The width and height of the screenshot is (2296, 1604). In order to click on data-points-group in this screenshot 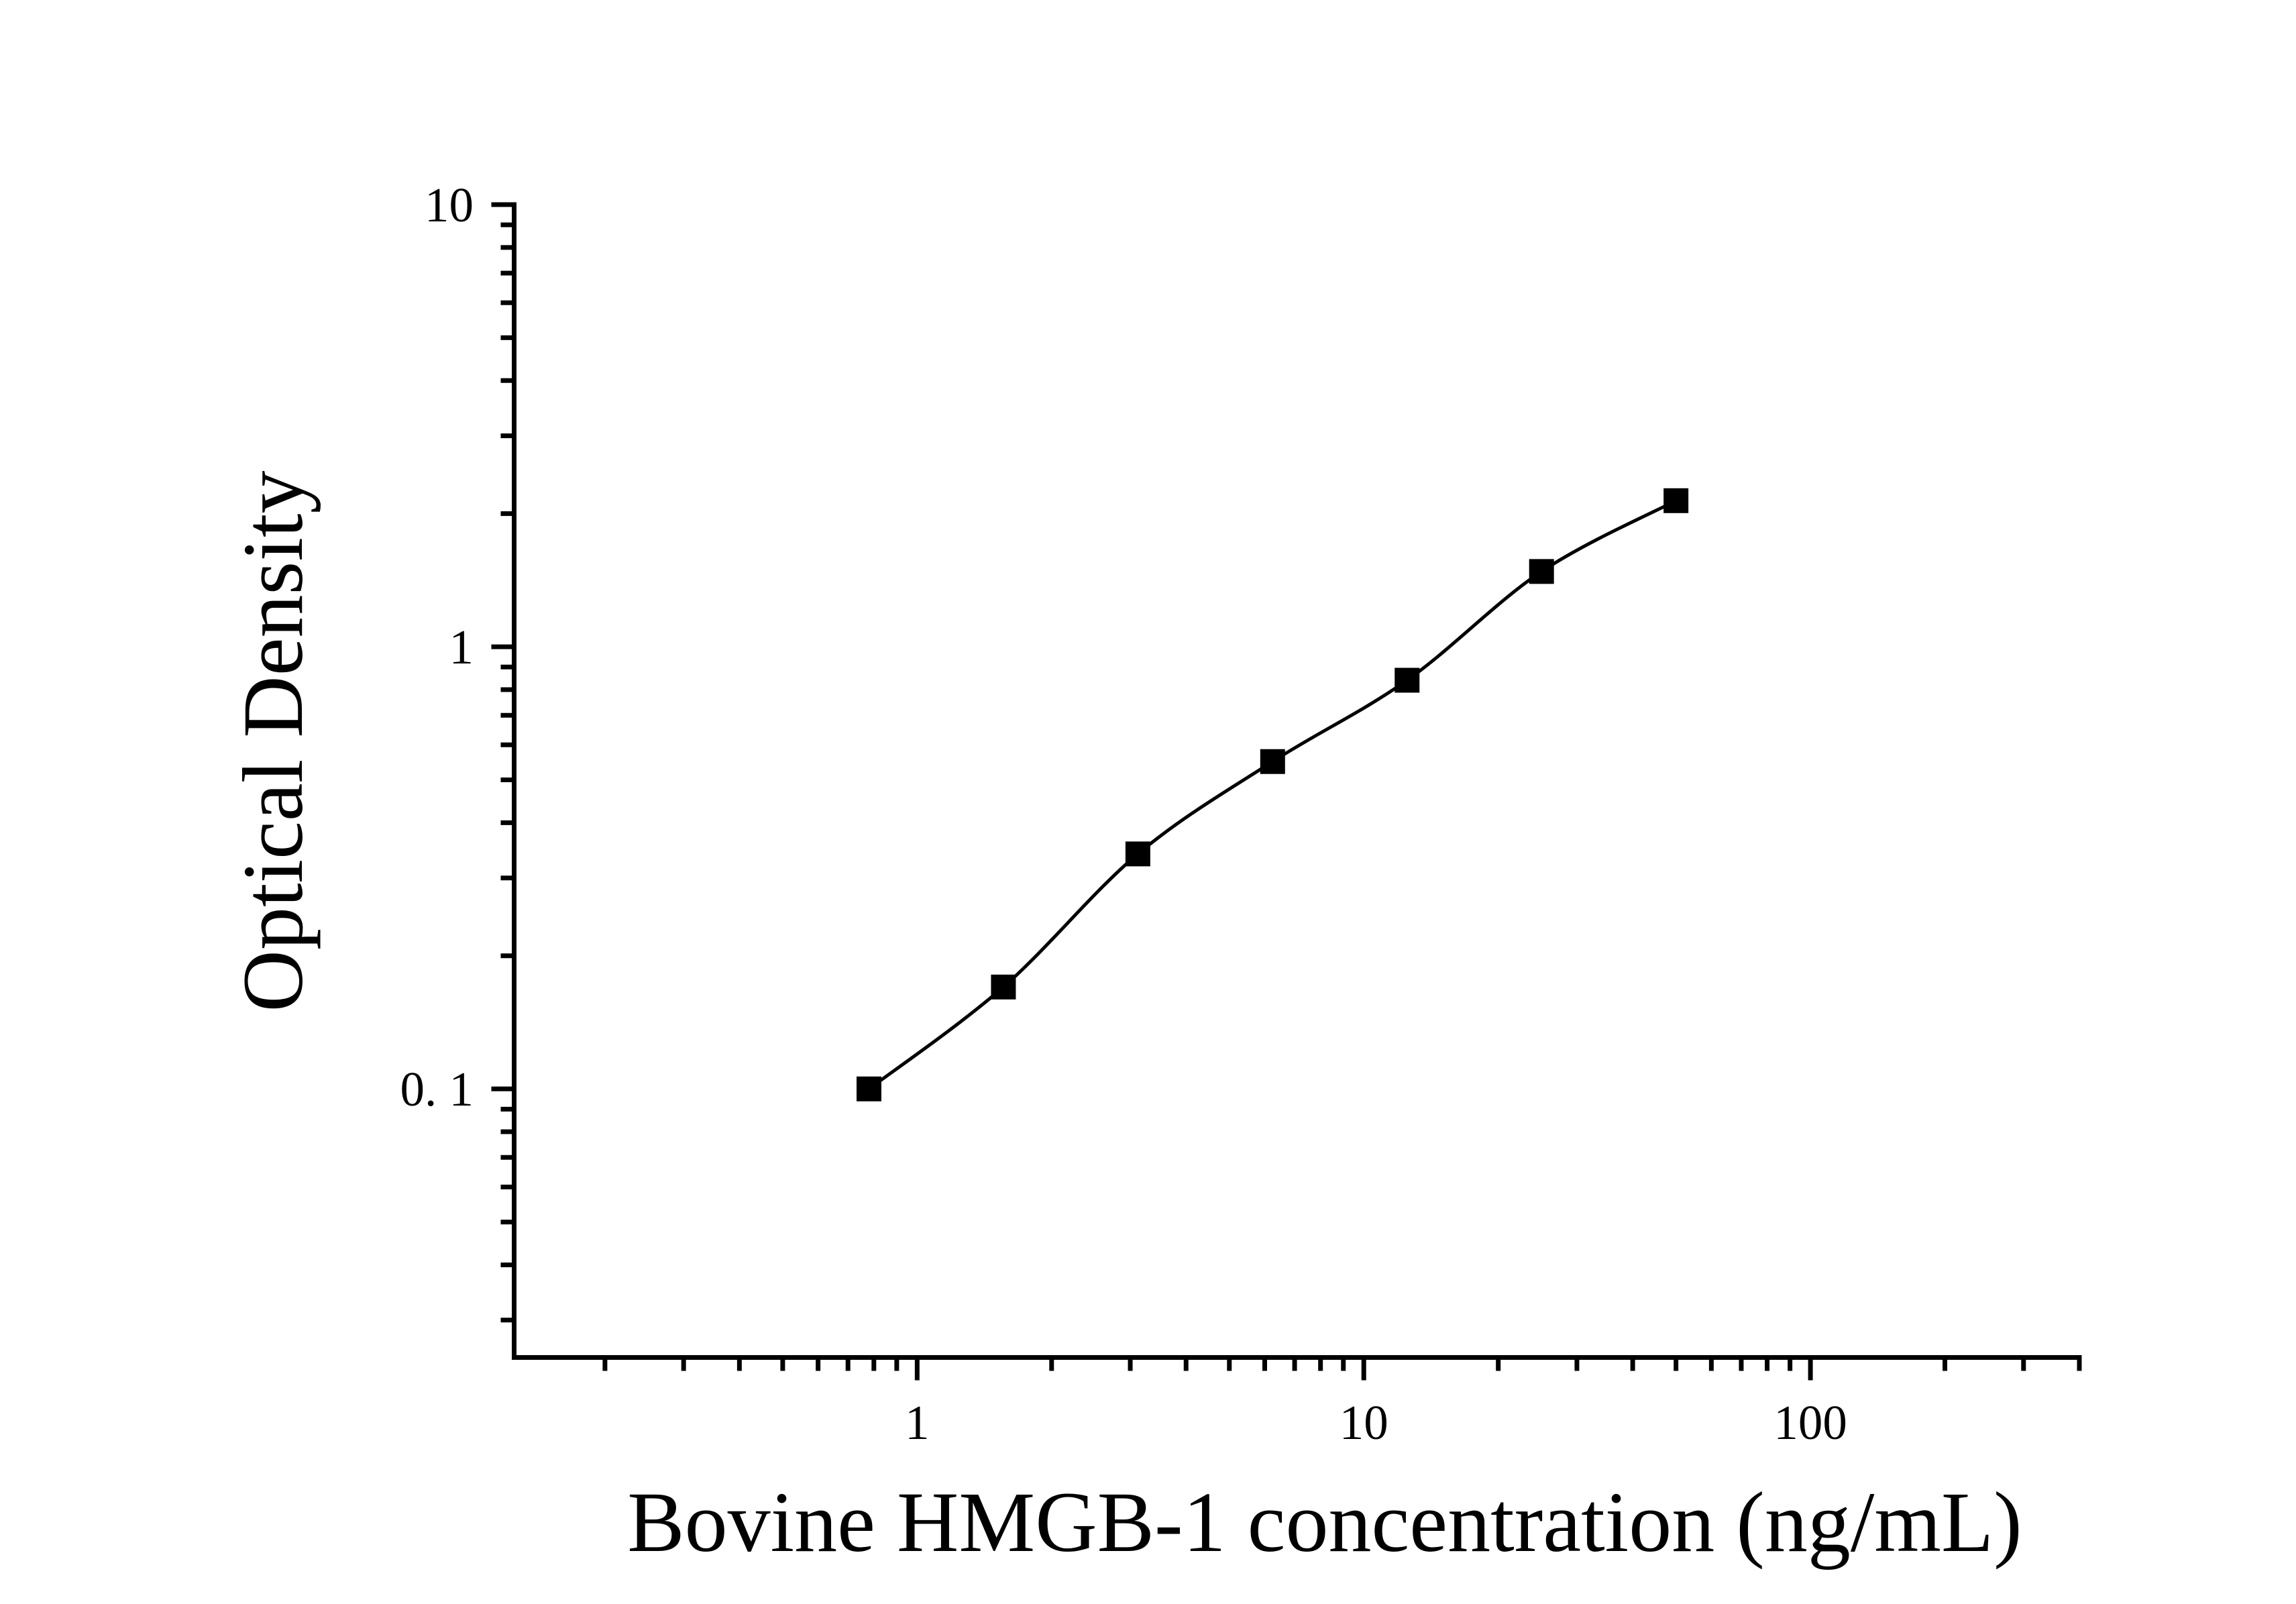, I will do `click(1272, 795)`.